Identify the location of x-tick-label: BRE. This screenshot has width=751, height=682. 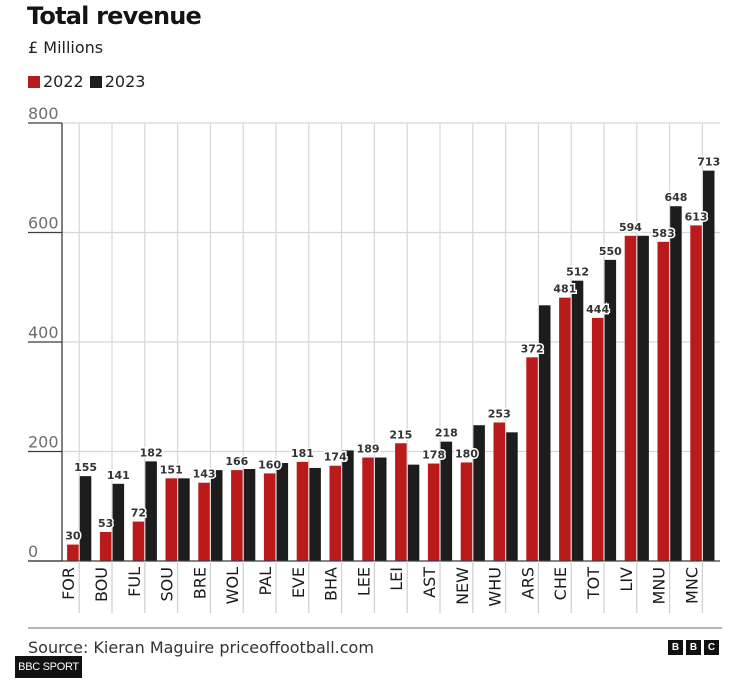
(199, 583).